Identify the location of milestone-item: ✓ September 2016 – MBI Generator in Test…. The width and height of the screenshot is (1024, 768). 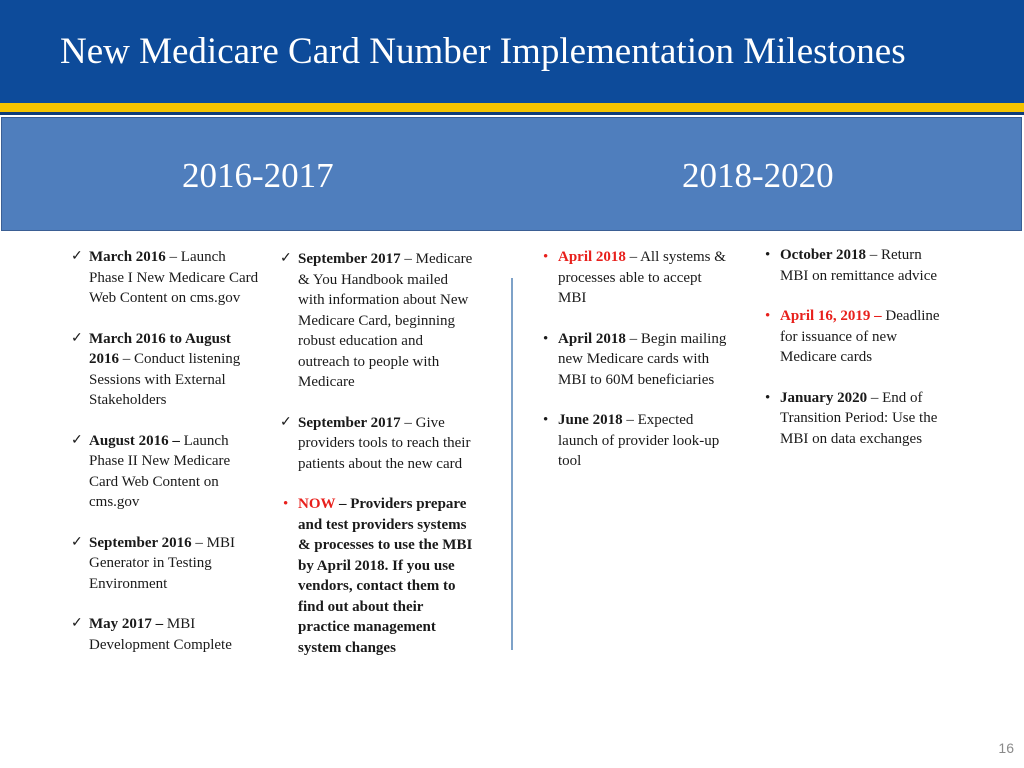
(167, 564).